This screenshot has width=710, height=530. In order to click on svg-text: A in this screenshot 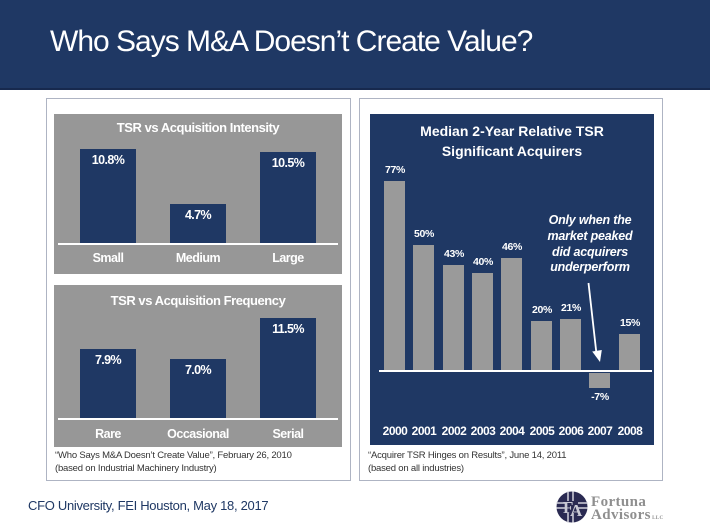, I will do `click(576, 510)`.